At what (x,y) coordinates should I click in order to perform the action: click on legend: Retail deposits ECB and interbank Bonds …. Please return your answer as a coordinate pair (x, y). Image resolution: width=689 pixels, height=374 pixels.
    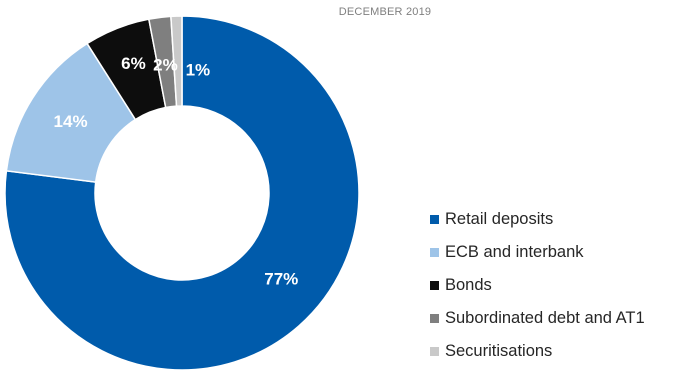
    Looking at the image, I should click on (537, 290).